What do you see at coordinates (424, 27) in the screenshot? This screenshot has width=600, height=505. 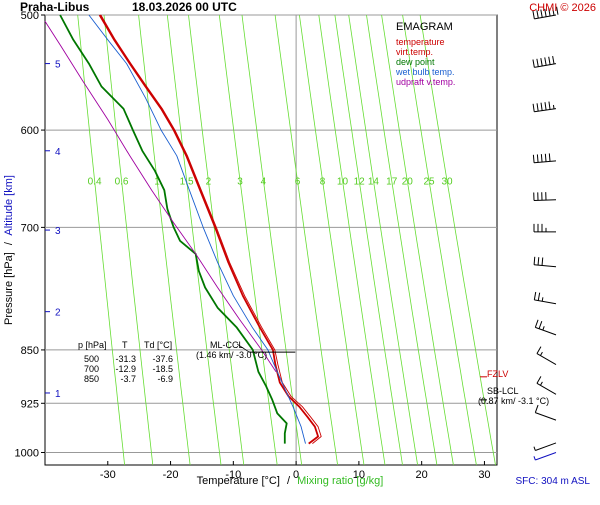 I see `chart-title: EMAGRAM` at bounding box center [424, 27].